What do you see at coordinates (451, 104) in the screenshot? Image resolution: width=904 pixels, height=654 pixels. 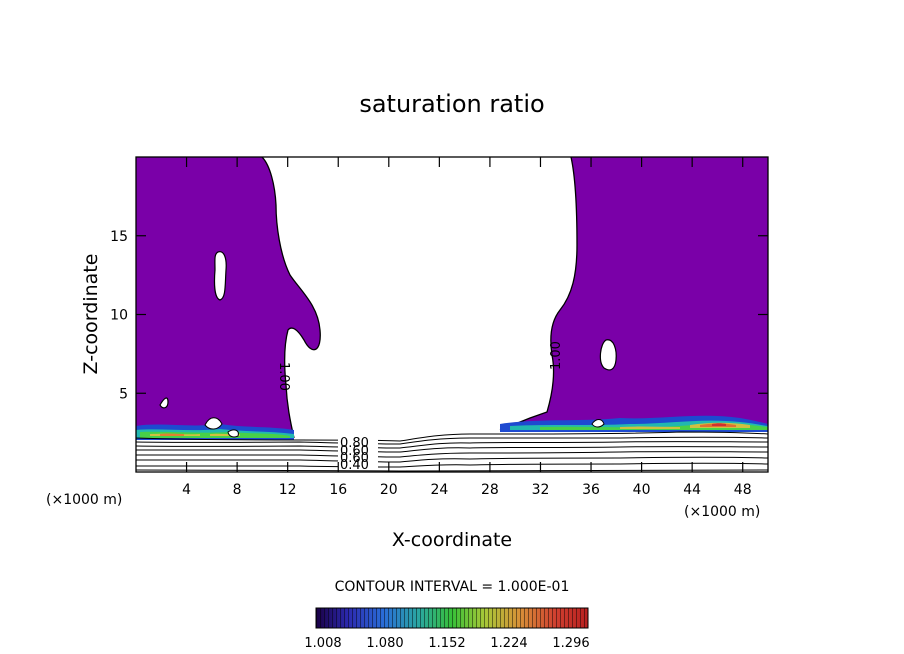 I see `chart-title: saturation ratio` at bounding box center [451, 104].